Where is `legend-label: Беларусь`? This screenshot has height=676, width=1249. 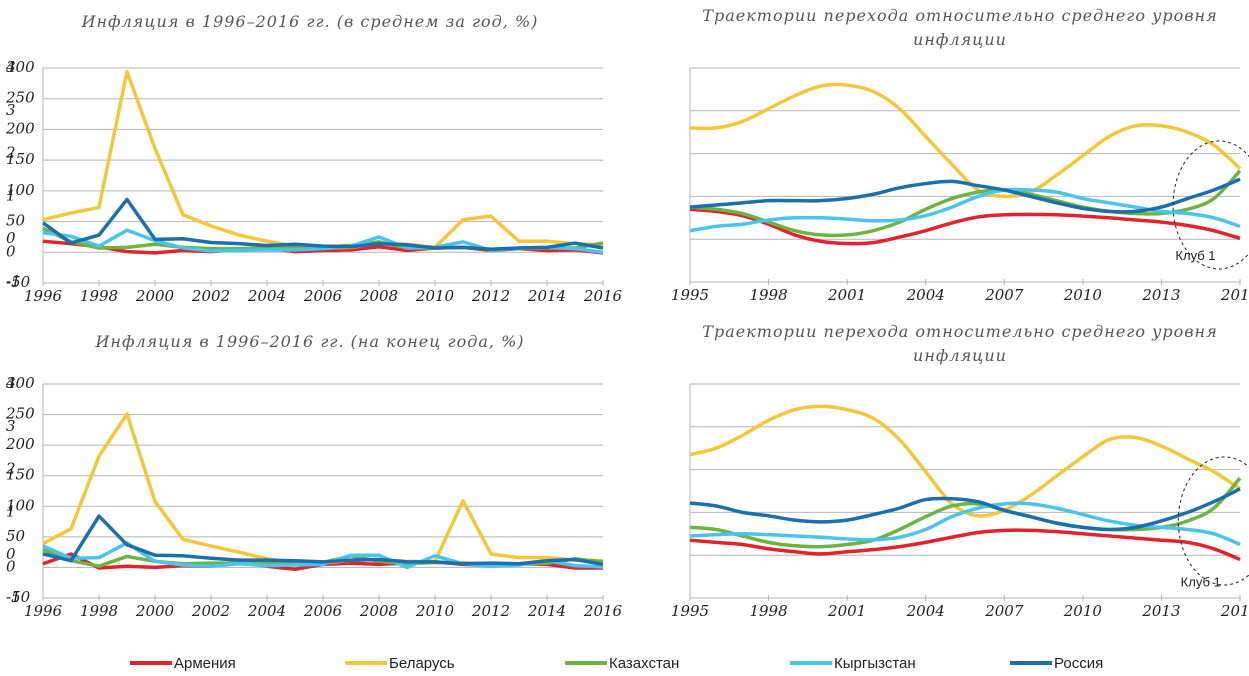 legend-label: Беларусь is located at coordinates (422, 663).